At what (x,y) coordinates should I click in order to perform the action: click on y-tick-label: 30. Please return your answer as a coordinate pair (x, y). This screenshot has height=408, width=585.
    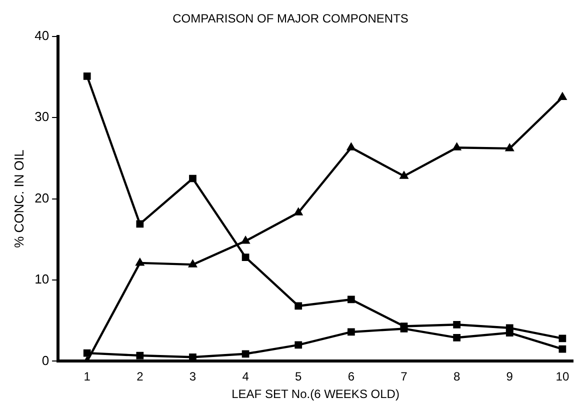
    Looking at the image, I should click on (42, 116).